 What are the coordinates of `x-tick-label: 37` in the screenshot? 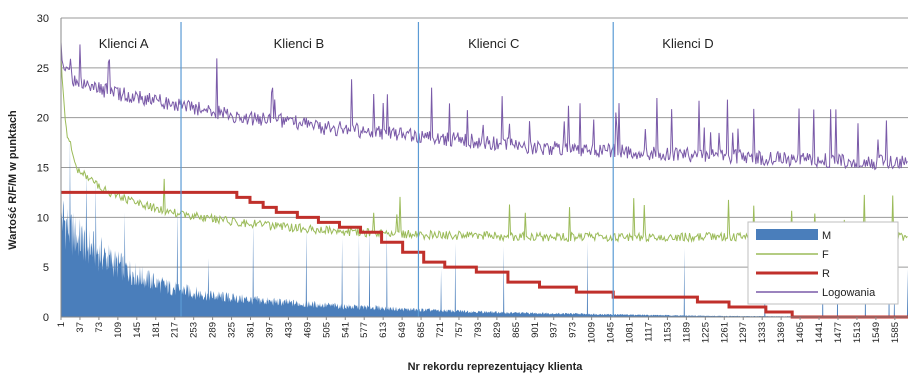 It's located at (80, 327).